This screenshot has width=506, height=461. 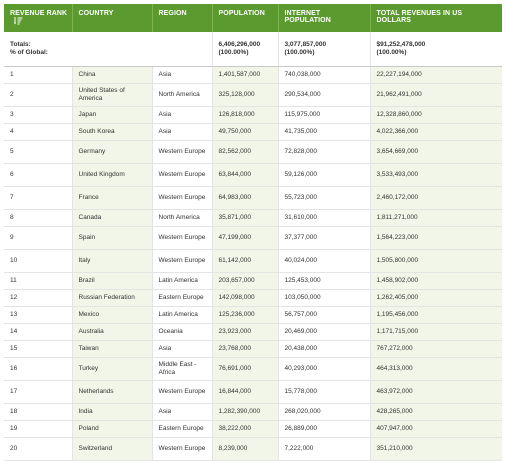 I want to click on total-revenue-cell: 3,654,669,000, so click(x=436, y=152).